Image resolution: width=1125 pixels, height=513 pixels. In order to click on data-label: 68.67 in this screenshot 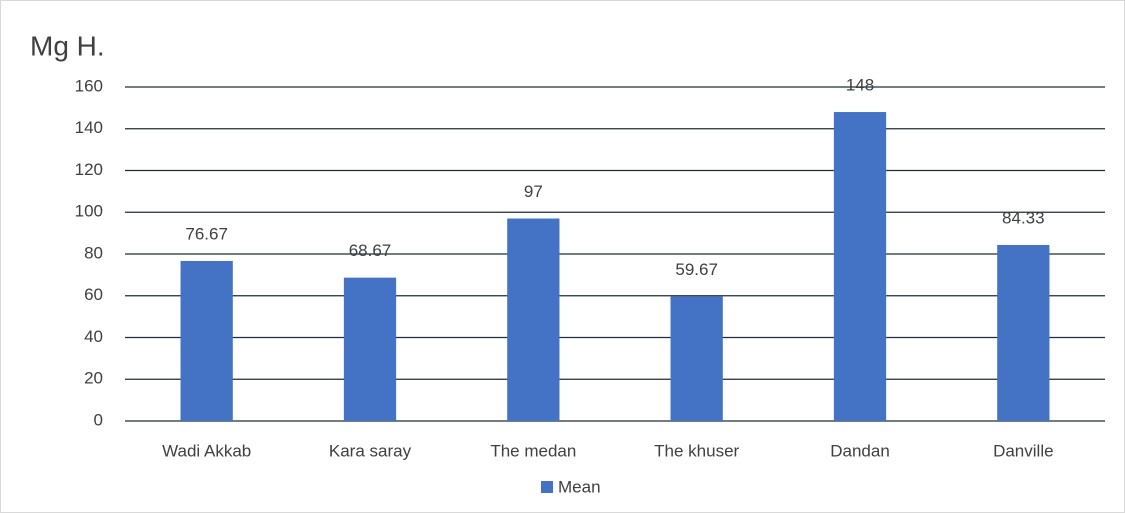, I will do `click(370, 250)`.